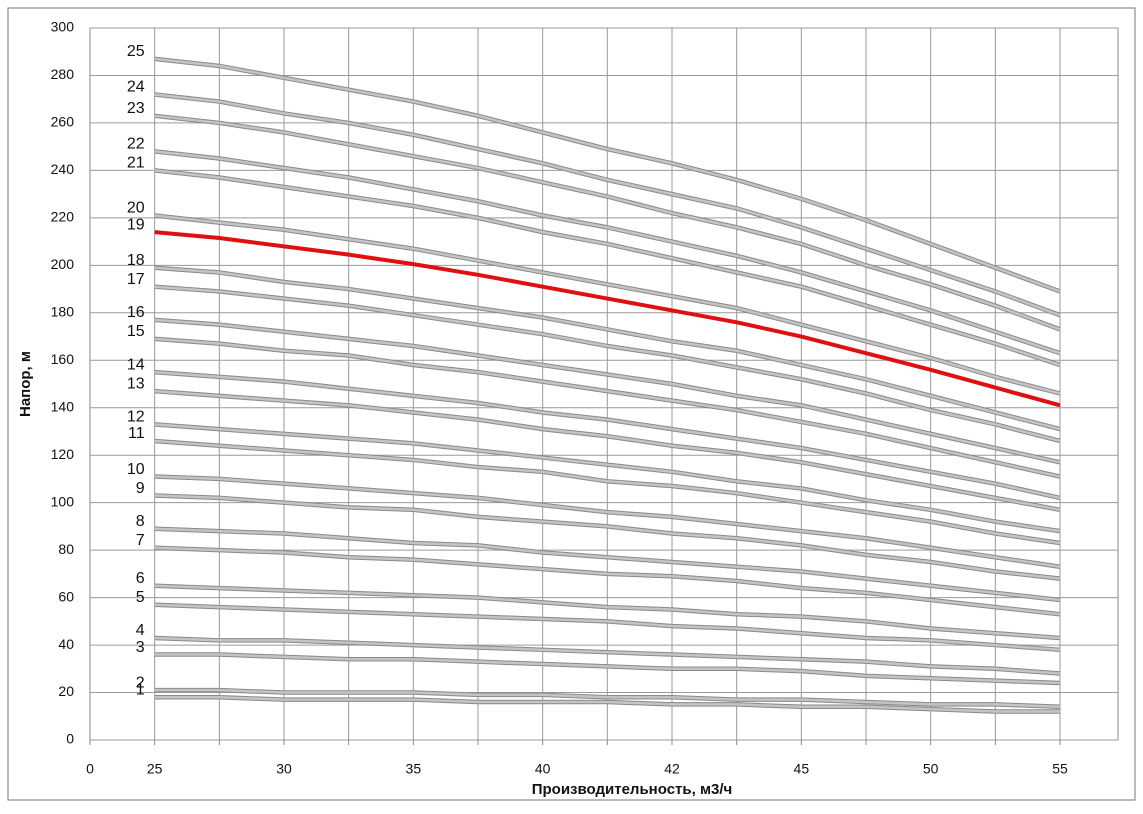 The width and height of the screenshot is (1143, 814). I want to click on curve-label: 24, so click(136, 87).